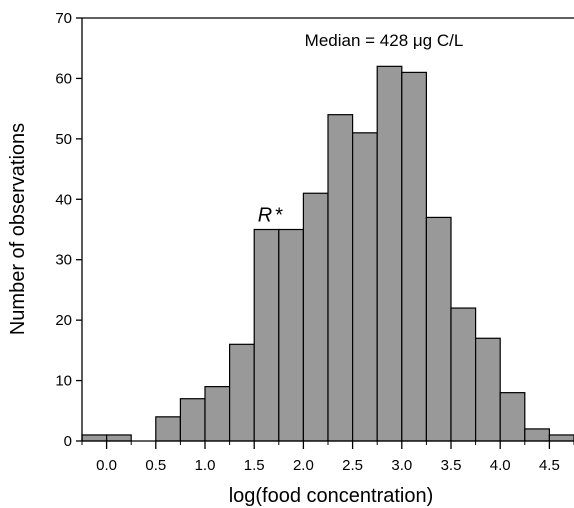  I want to click on r-star-marker: R *, so click(270, 216).